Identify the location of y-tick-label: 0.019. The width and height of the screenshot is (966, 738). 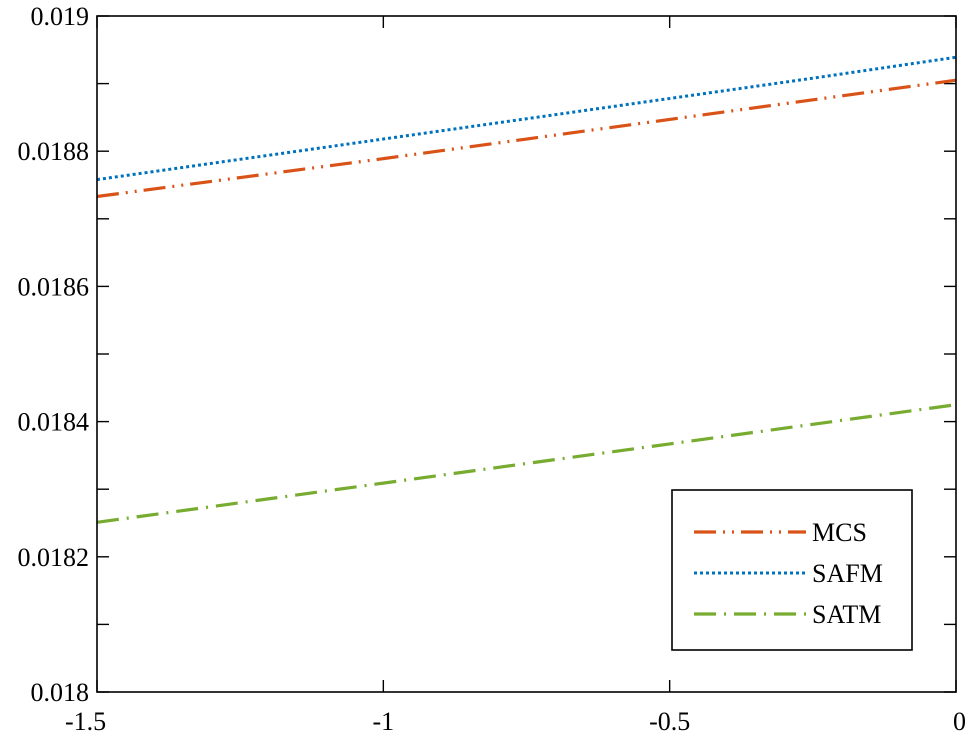
(60, 16).